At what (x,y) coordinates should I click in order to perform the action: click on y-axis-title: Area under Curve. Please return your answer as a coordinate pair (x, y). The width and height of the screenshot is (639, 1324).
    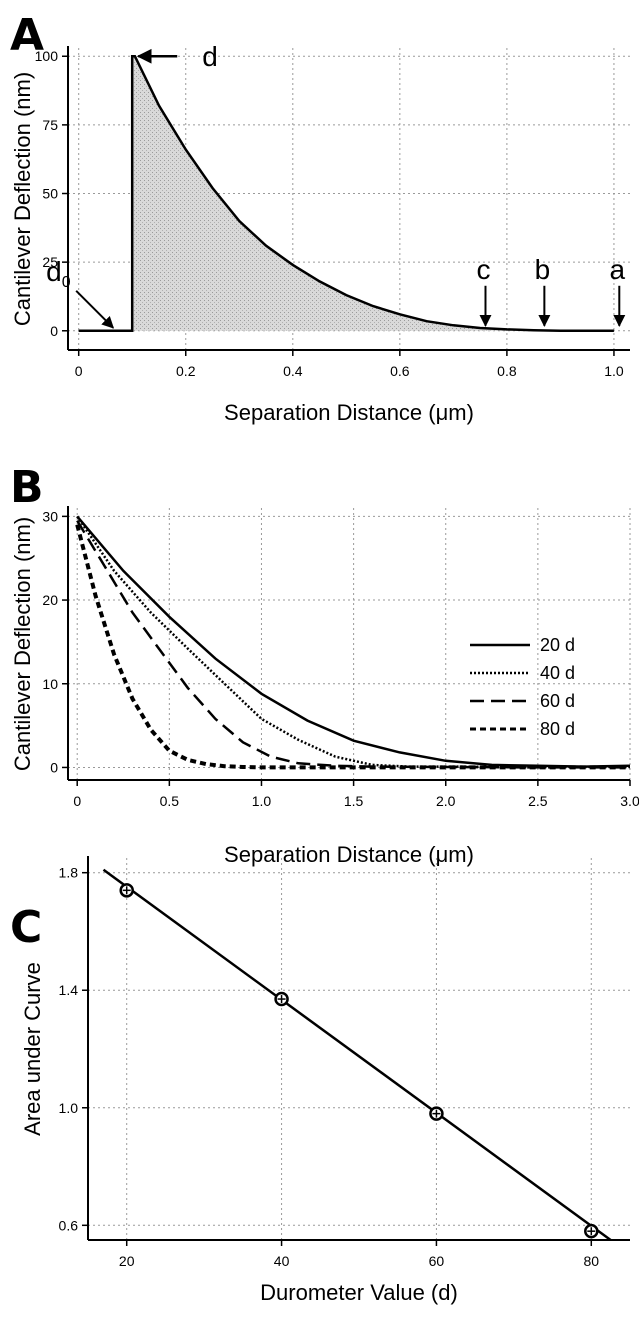
    Looking at the image, I should click on (32, 1049).